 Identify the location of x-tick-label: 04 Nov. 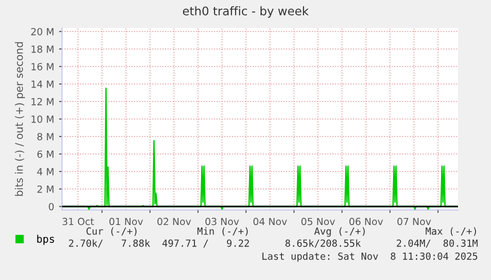
(270, 222).